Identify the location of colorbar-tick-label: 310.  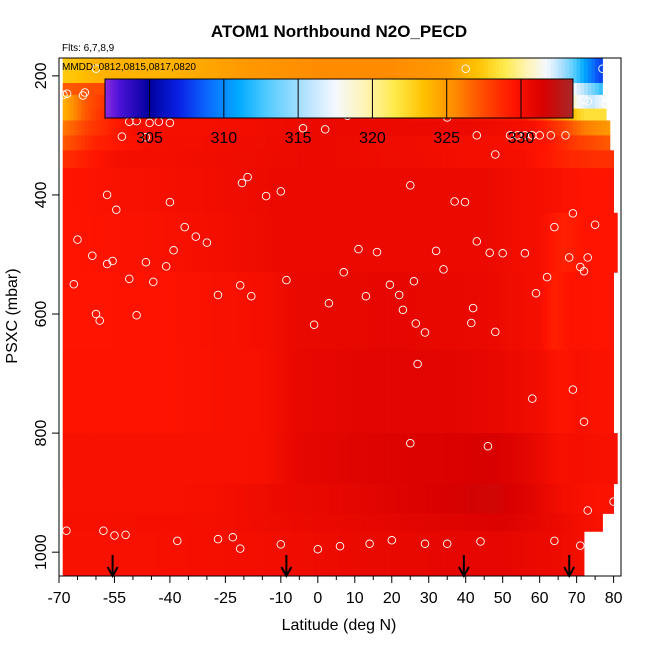
(224, 138).